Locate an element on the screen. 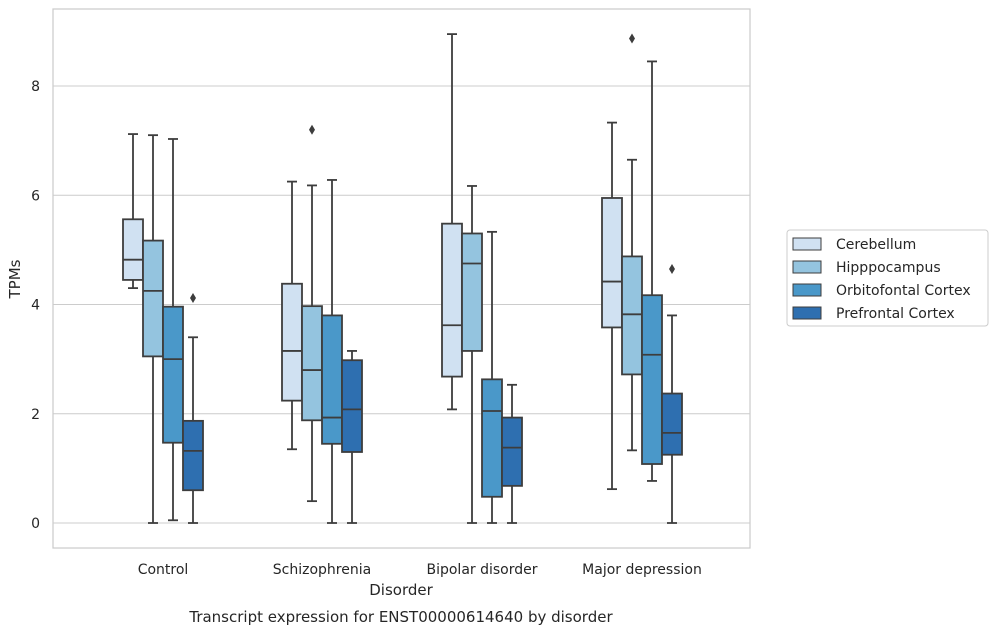 The image size is (999, 634). y-axis-label: TPMs is located at coordinates (15, 279).